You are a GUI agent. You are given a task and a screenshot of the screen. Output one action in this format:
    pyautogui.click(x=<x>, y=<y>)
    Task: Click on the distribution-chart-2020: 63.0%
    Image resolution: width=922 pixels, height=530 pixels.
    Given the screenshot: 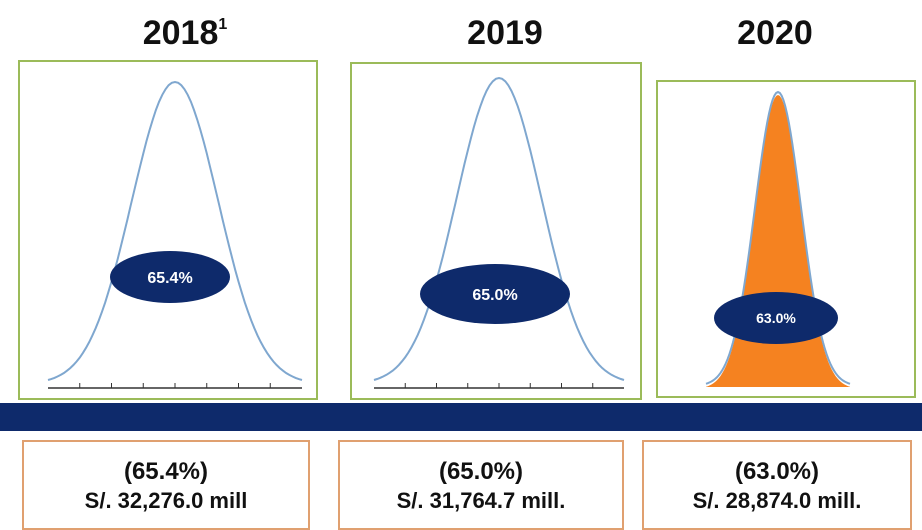 What is the action you would take?
    pyautogui.click(x=778, y=238)
    